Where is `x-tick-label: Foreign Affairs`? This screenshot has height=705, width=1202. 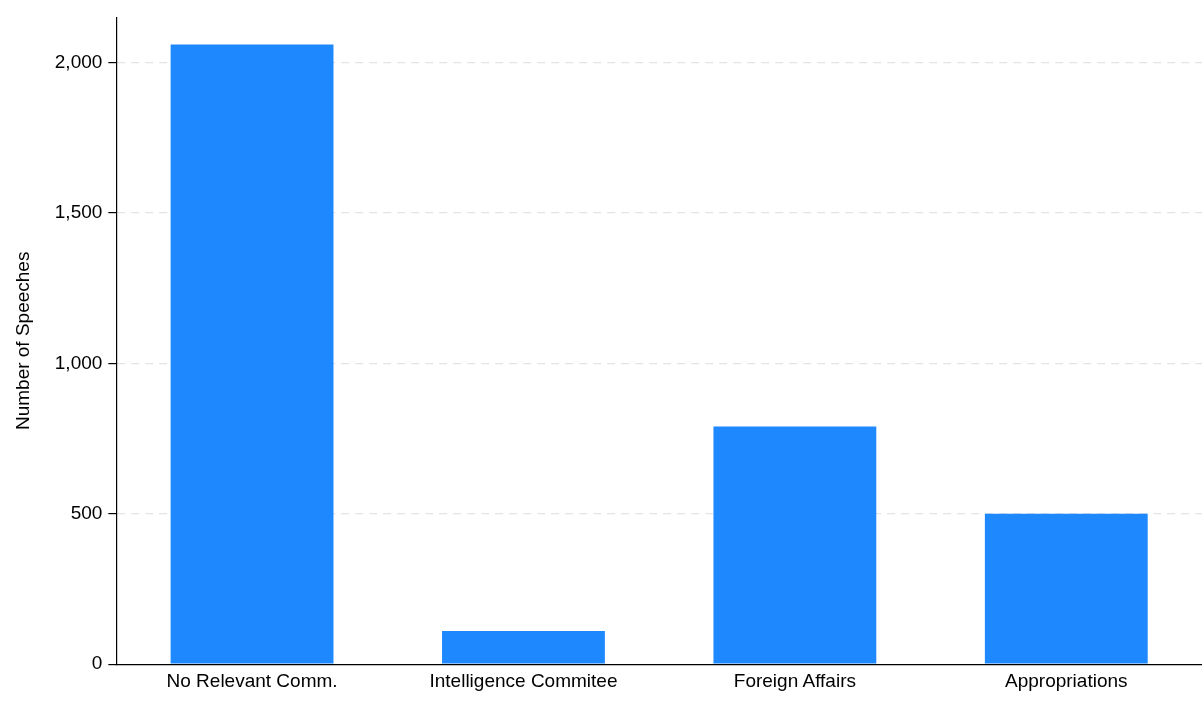 x-tick-label: Foreign Affairs is located at coordinates (794, 680).